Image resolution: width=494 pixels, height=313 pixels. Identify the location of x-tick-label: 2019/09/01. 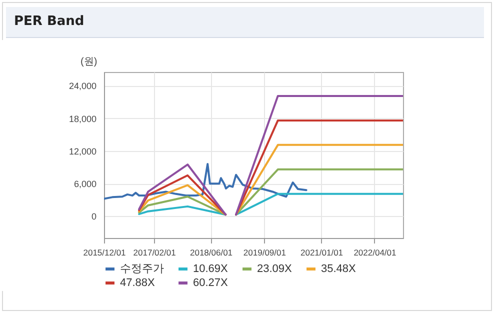
(264, 253).